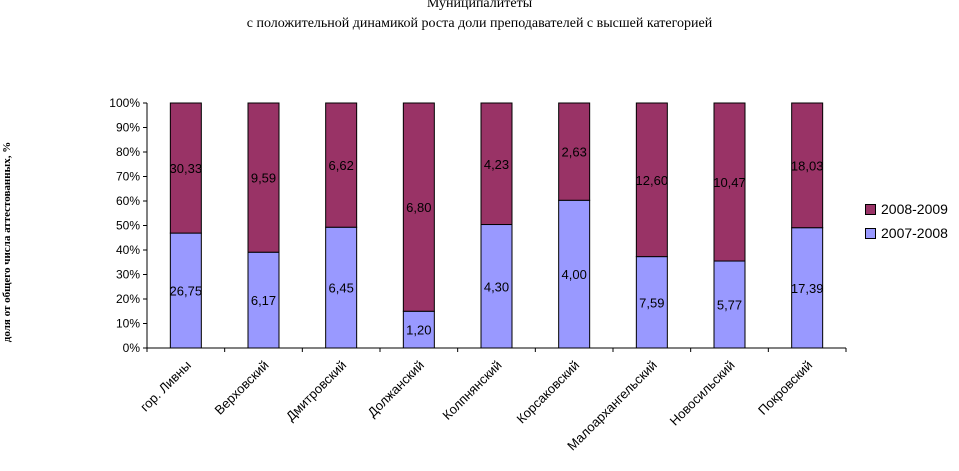 This screenshot has height=471, width=959. I want to click on data-label-2007-2008: 5,77, so click(729, 305).